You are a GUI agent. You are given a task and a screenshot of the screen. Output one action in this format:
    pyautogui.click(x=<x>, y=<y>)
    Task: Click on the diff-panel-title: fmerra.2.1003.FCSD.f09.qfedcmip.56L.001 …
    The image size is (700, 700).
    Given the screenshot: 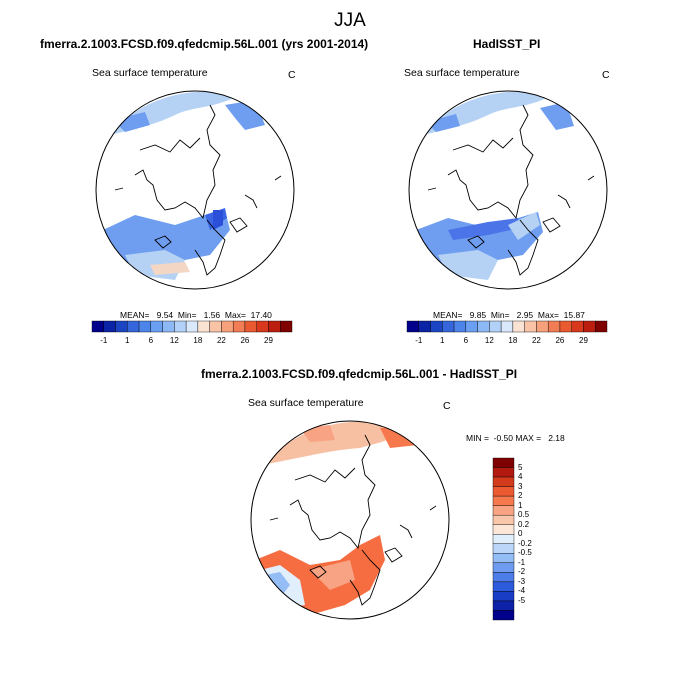 What is the action you would take?
    pyautogui.click(x=359, y=374)
    